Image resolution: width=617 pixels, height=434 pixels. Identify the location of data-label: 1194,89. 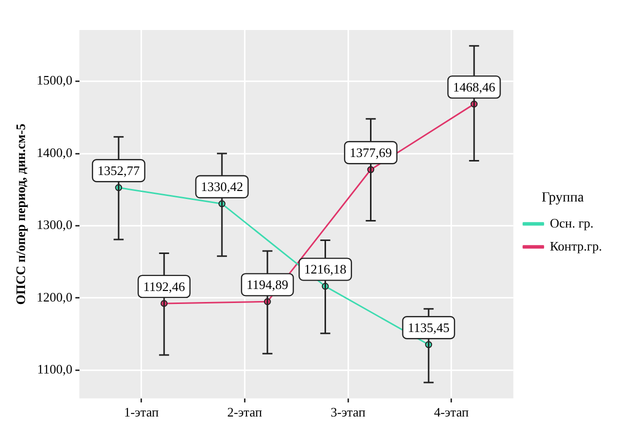
(267, 284).